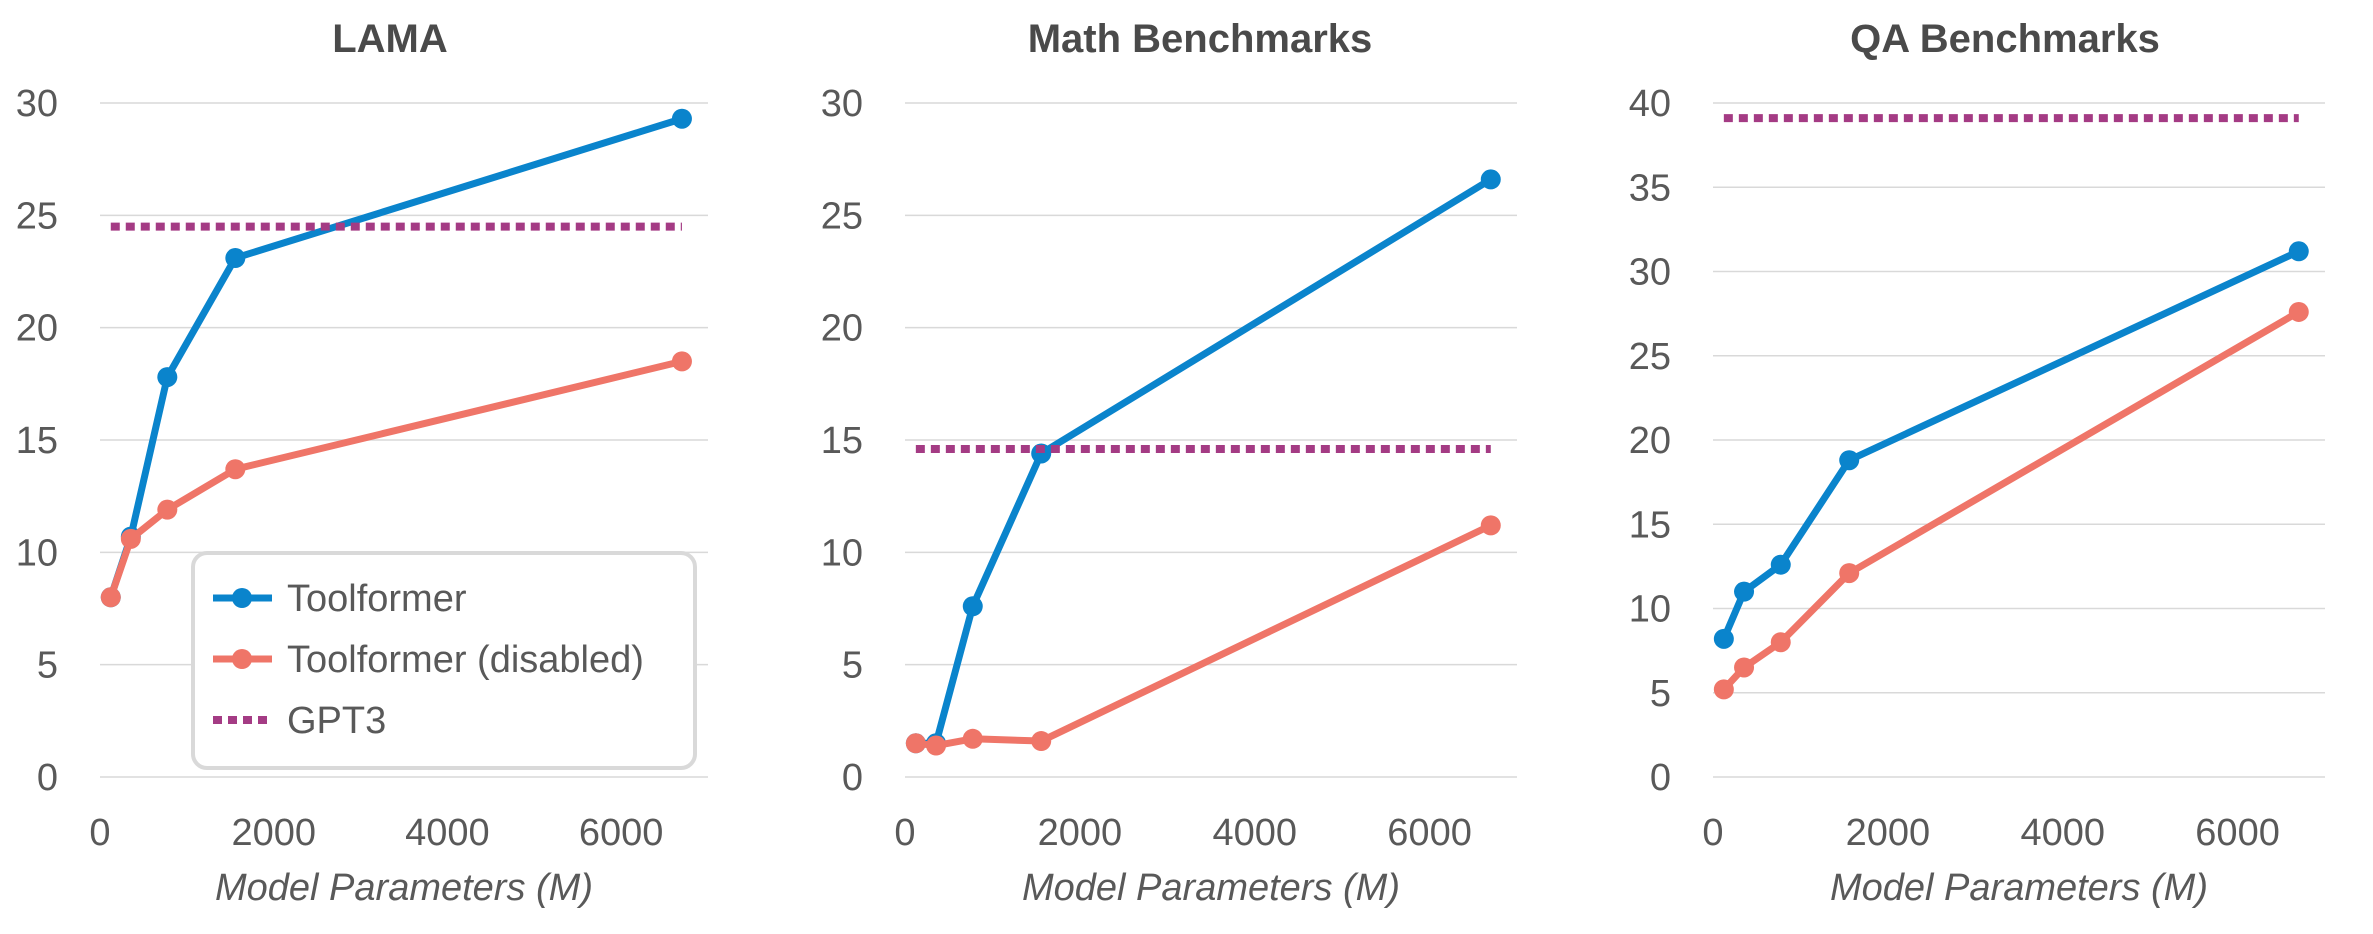 The width and height of the screenshot is (2373, 934). Describe the element at coordinates (2005, 39) in the screenshot. I see `chart-title: QA Benchmarks` at that location.